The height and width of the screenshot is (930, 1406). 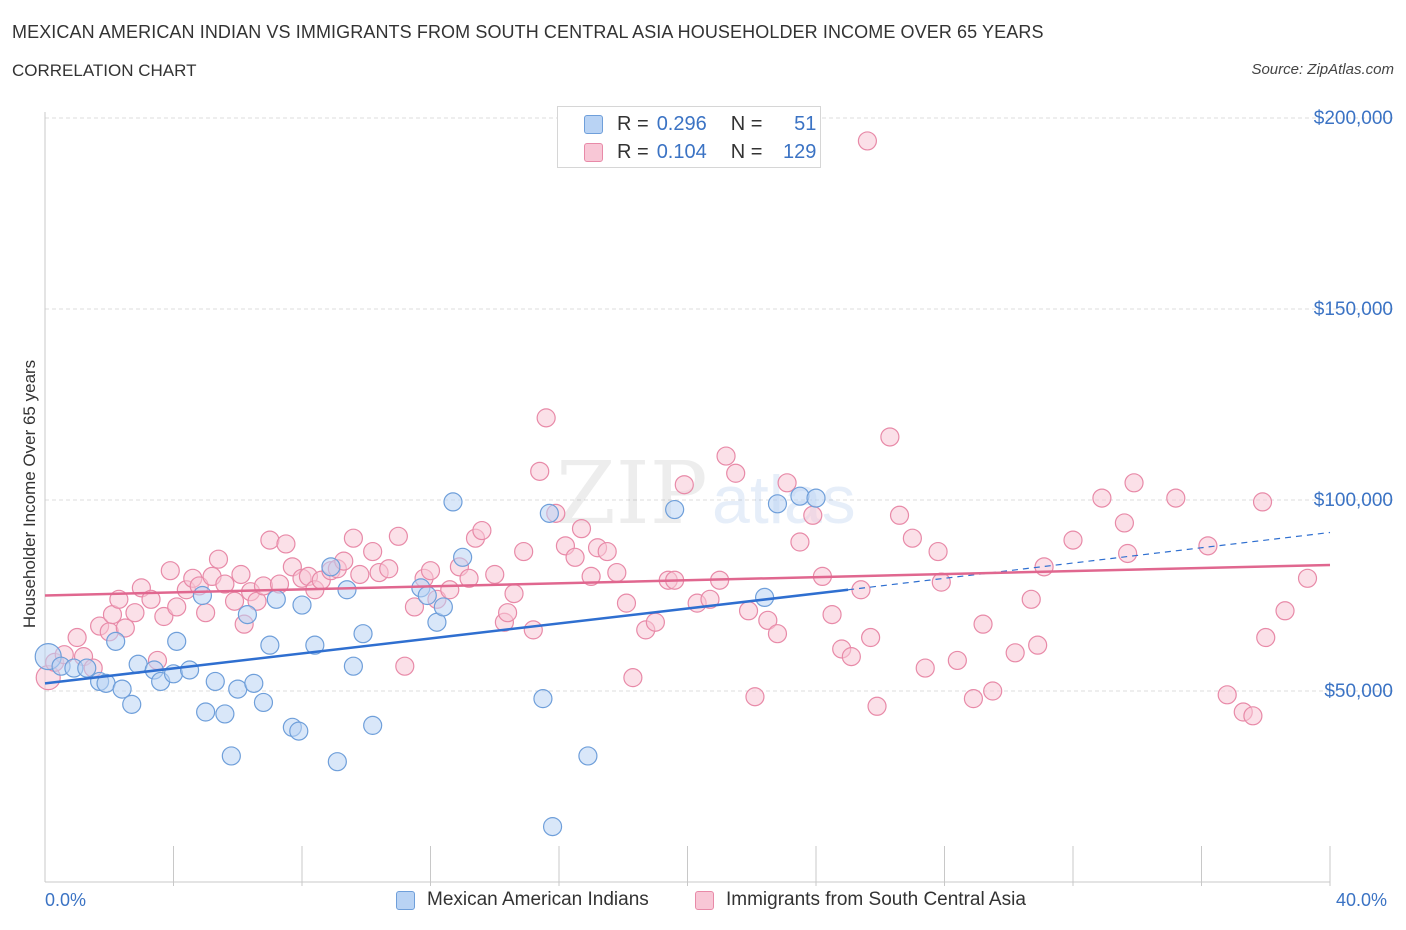 I want to click on source-label: Source: ZipAtlas.com, so click(x=1322, y=69).